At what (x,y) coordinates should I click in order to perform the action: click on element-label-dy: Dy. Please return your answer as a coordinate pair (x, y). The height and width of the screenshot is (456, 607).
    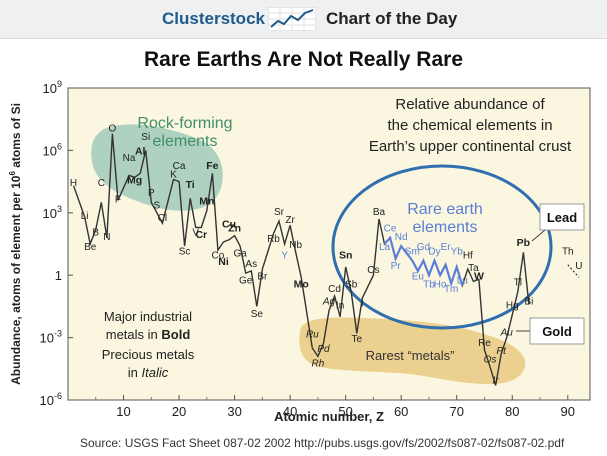
    Looking at the image, I should click on (434, 251).